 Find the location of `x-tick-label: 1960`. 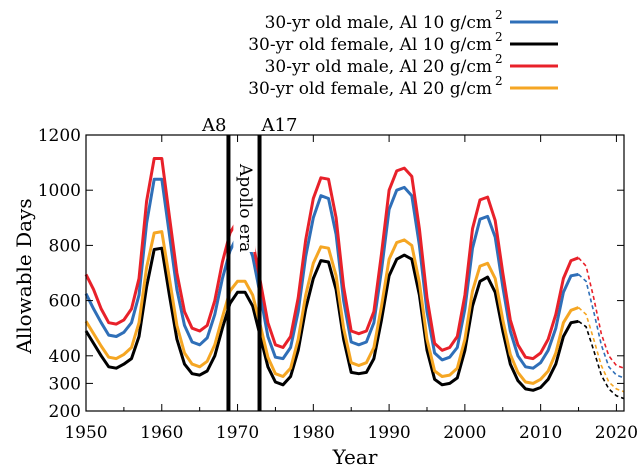

x-tick-label: 1960 is located at coordinates (161, 433).